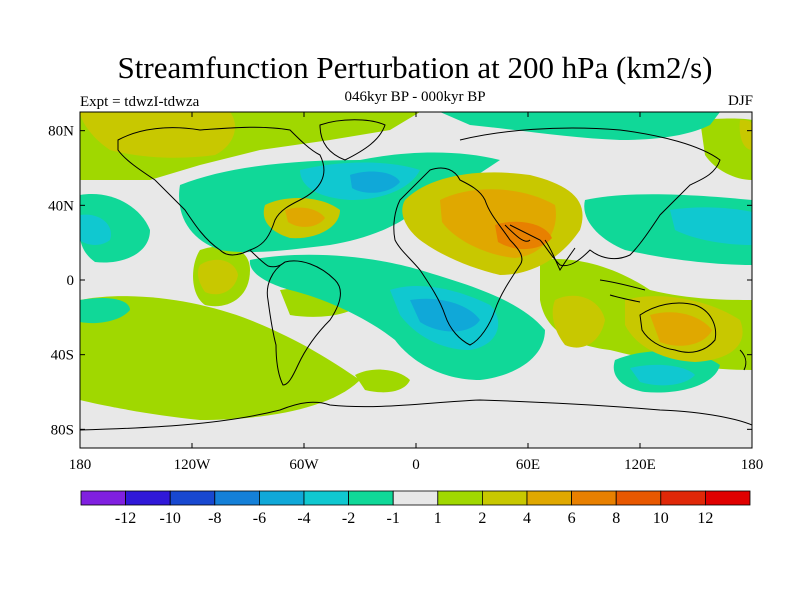  Describe the element at coordinates (743, 360) in the screenshot. I see `coastline-new-zealand` at that location.